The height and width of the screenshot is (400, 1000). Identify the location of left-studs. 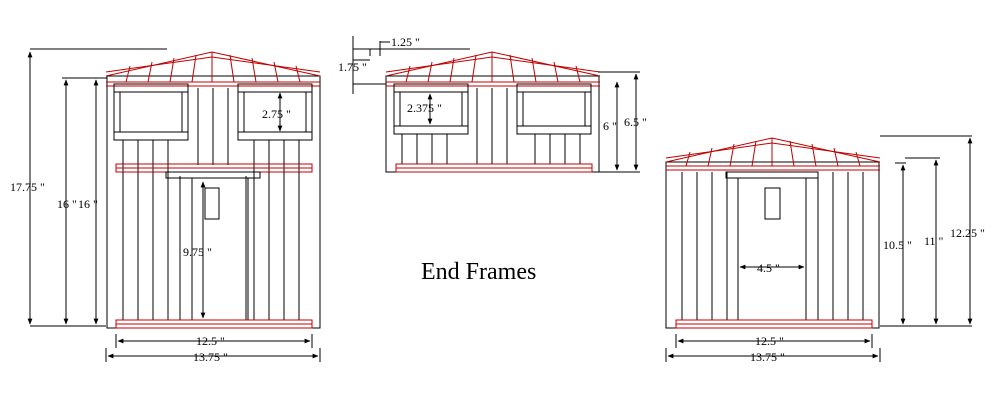
(211, 204).